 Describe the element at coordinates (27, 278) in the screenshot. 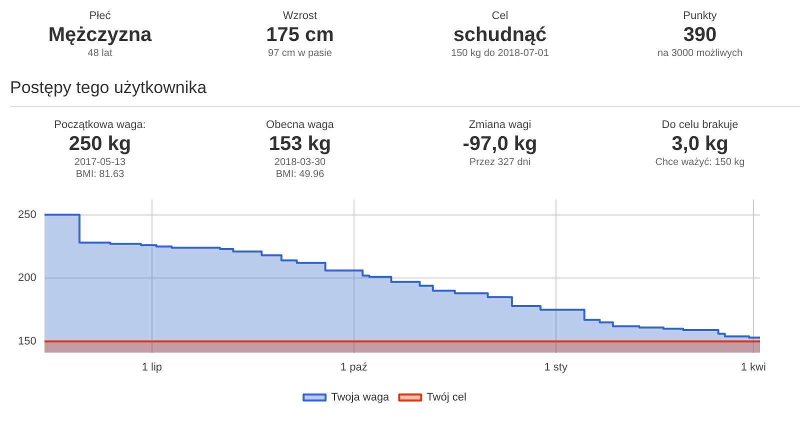

I see `y-tick-label: 200` at that location.